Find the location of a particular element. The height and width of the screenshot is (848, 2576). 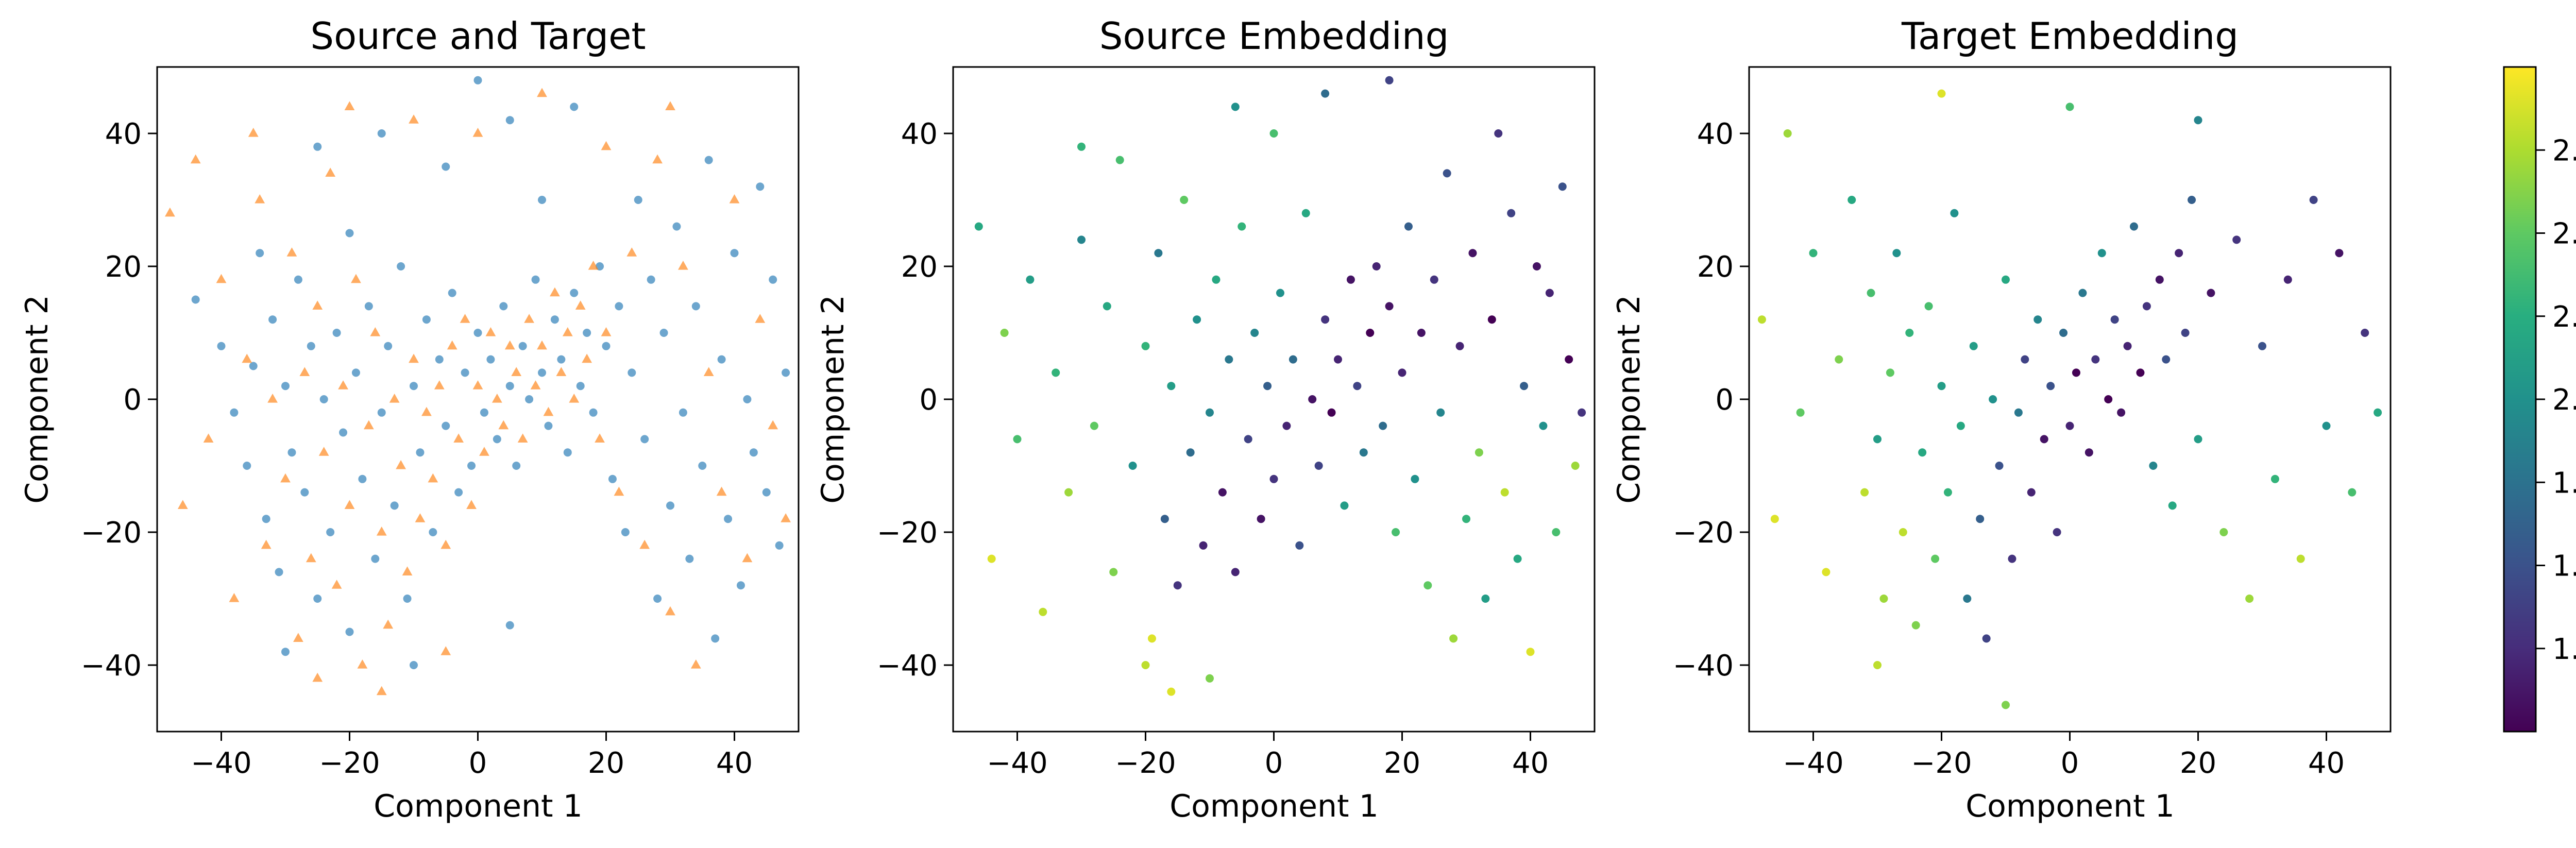

y-tick-label: 0 is located at coordinates (1724, 400).